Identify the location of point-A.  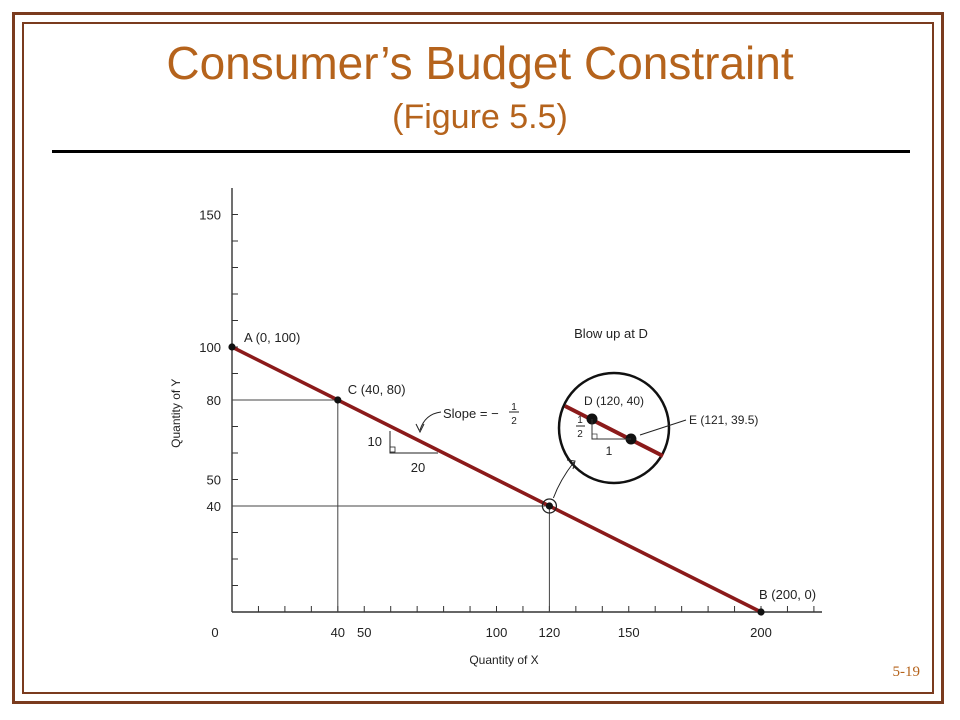
(232, 347).